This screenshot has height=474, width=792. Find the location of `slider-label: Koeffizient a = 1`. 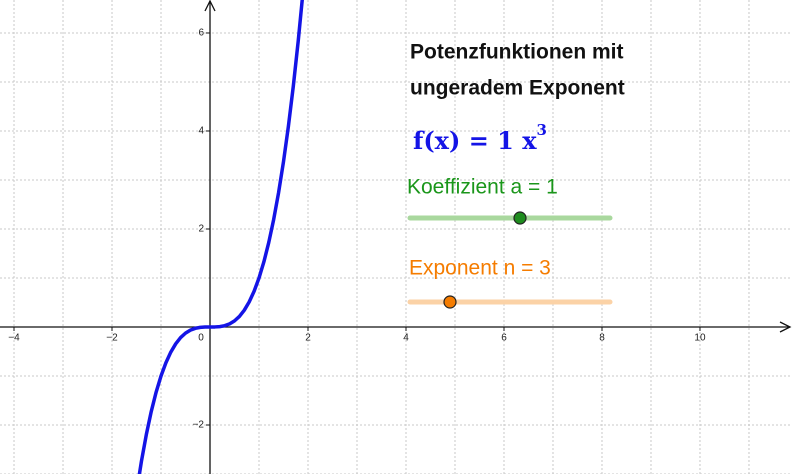

slider-label: Koeffizient a = 1 is located at coordinates (482, 187).